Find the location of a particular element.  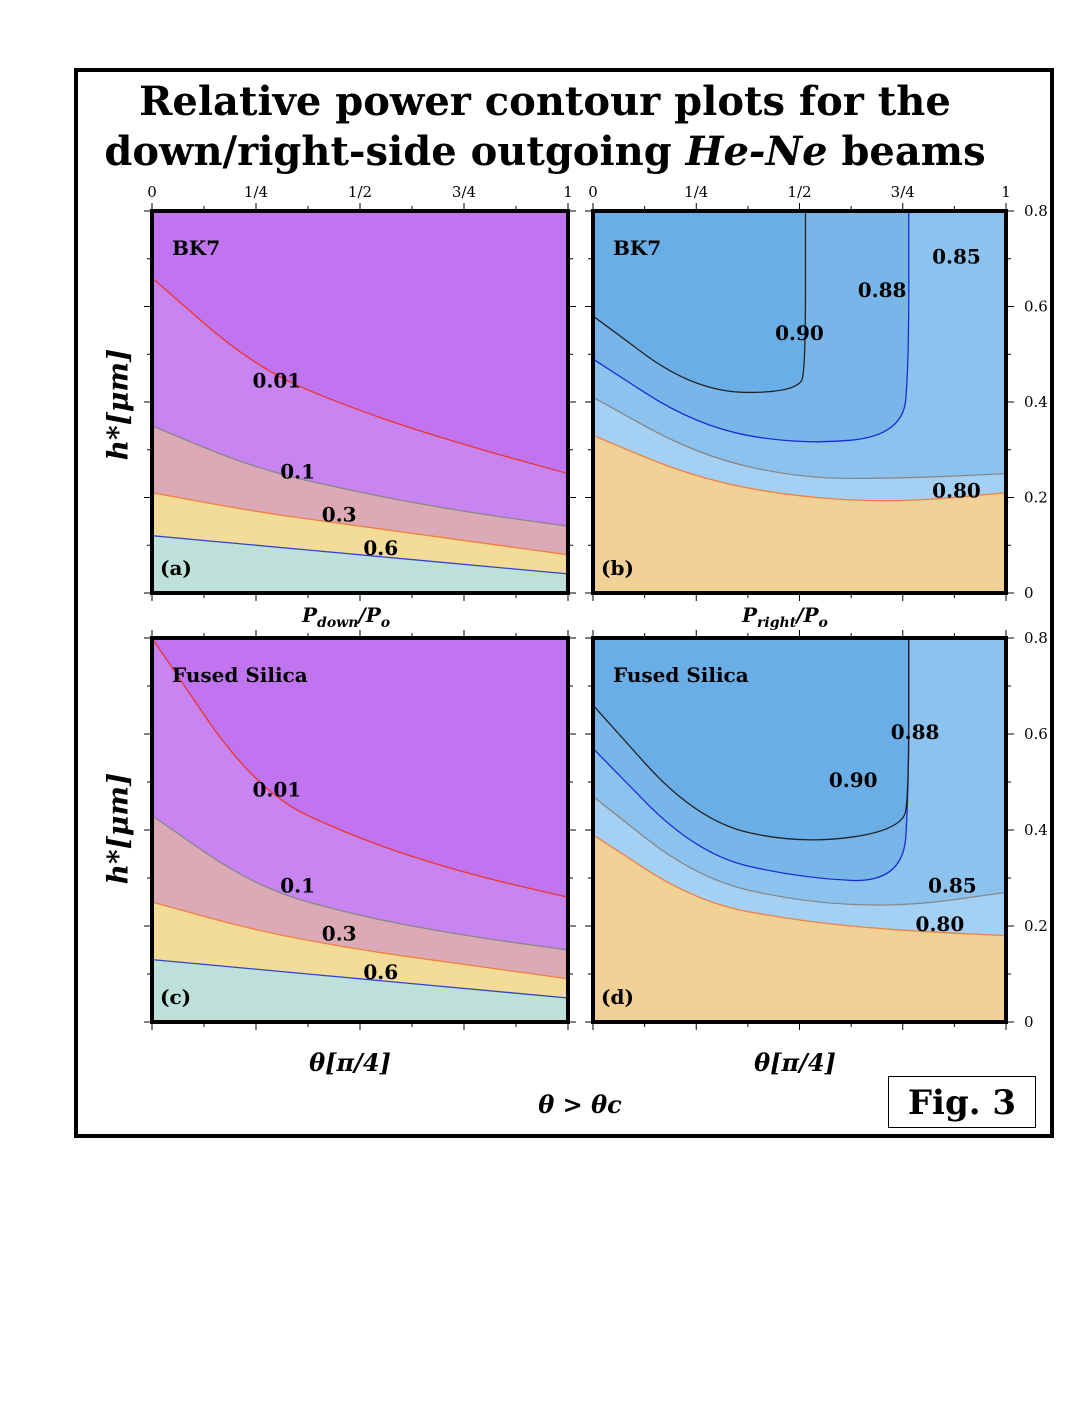

panel-tag: (c) is located at coordinates (175, 997).